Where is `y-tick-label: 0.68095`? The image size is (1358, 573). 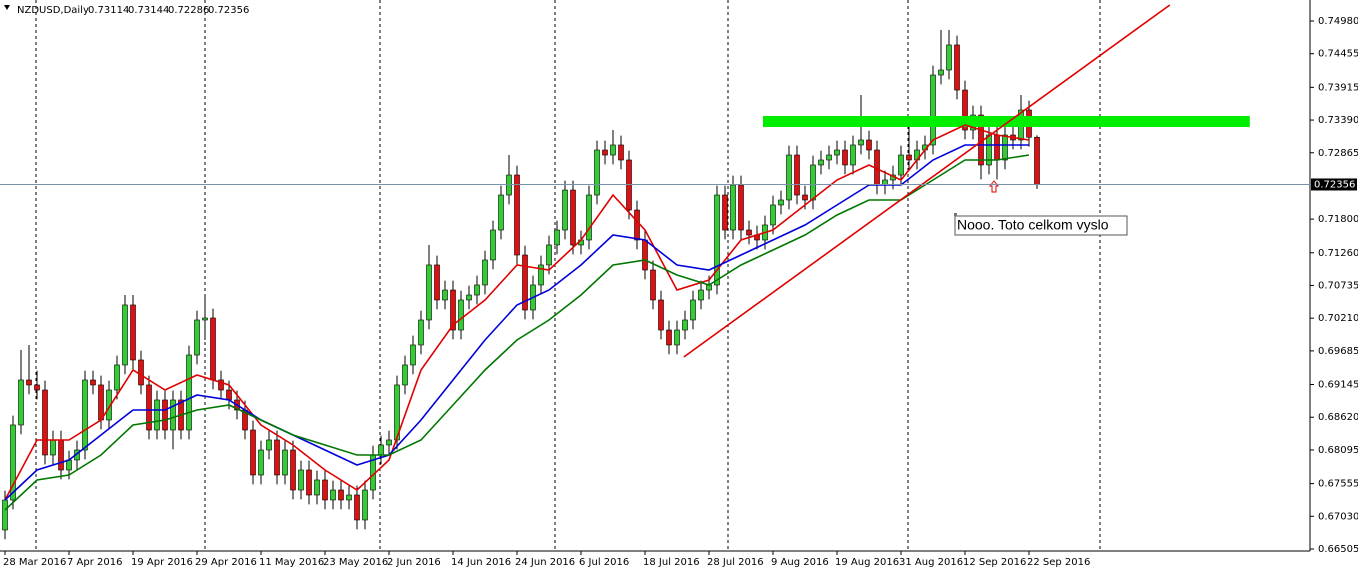 y-tick-label: 0.68095 is located at coordinates (1338, 450).